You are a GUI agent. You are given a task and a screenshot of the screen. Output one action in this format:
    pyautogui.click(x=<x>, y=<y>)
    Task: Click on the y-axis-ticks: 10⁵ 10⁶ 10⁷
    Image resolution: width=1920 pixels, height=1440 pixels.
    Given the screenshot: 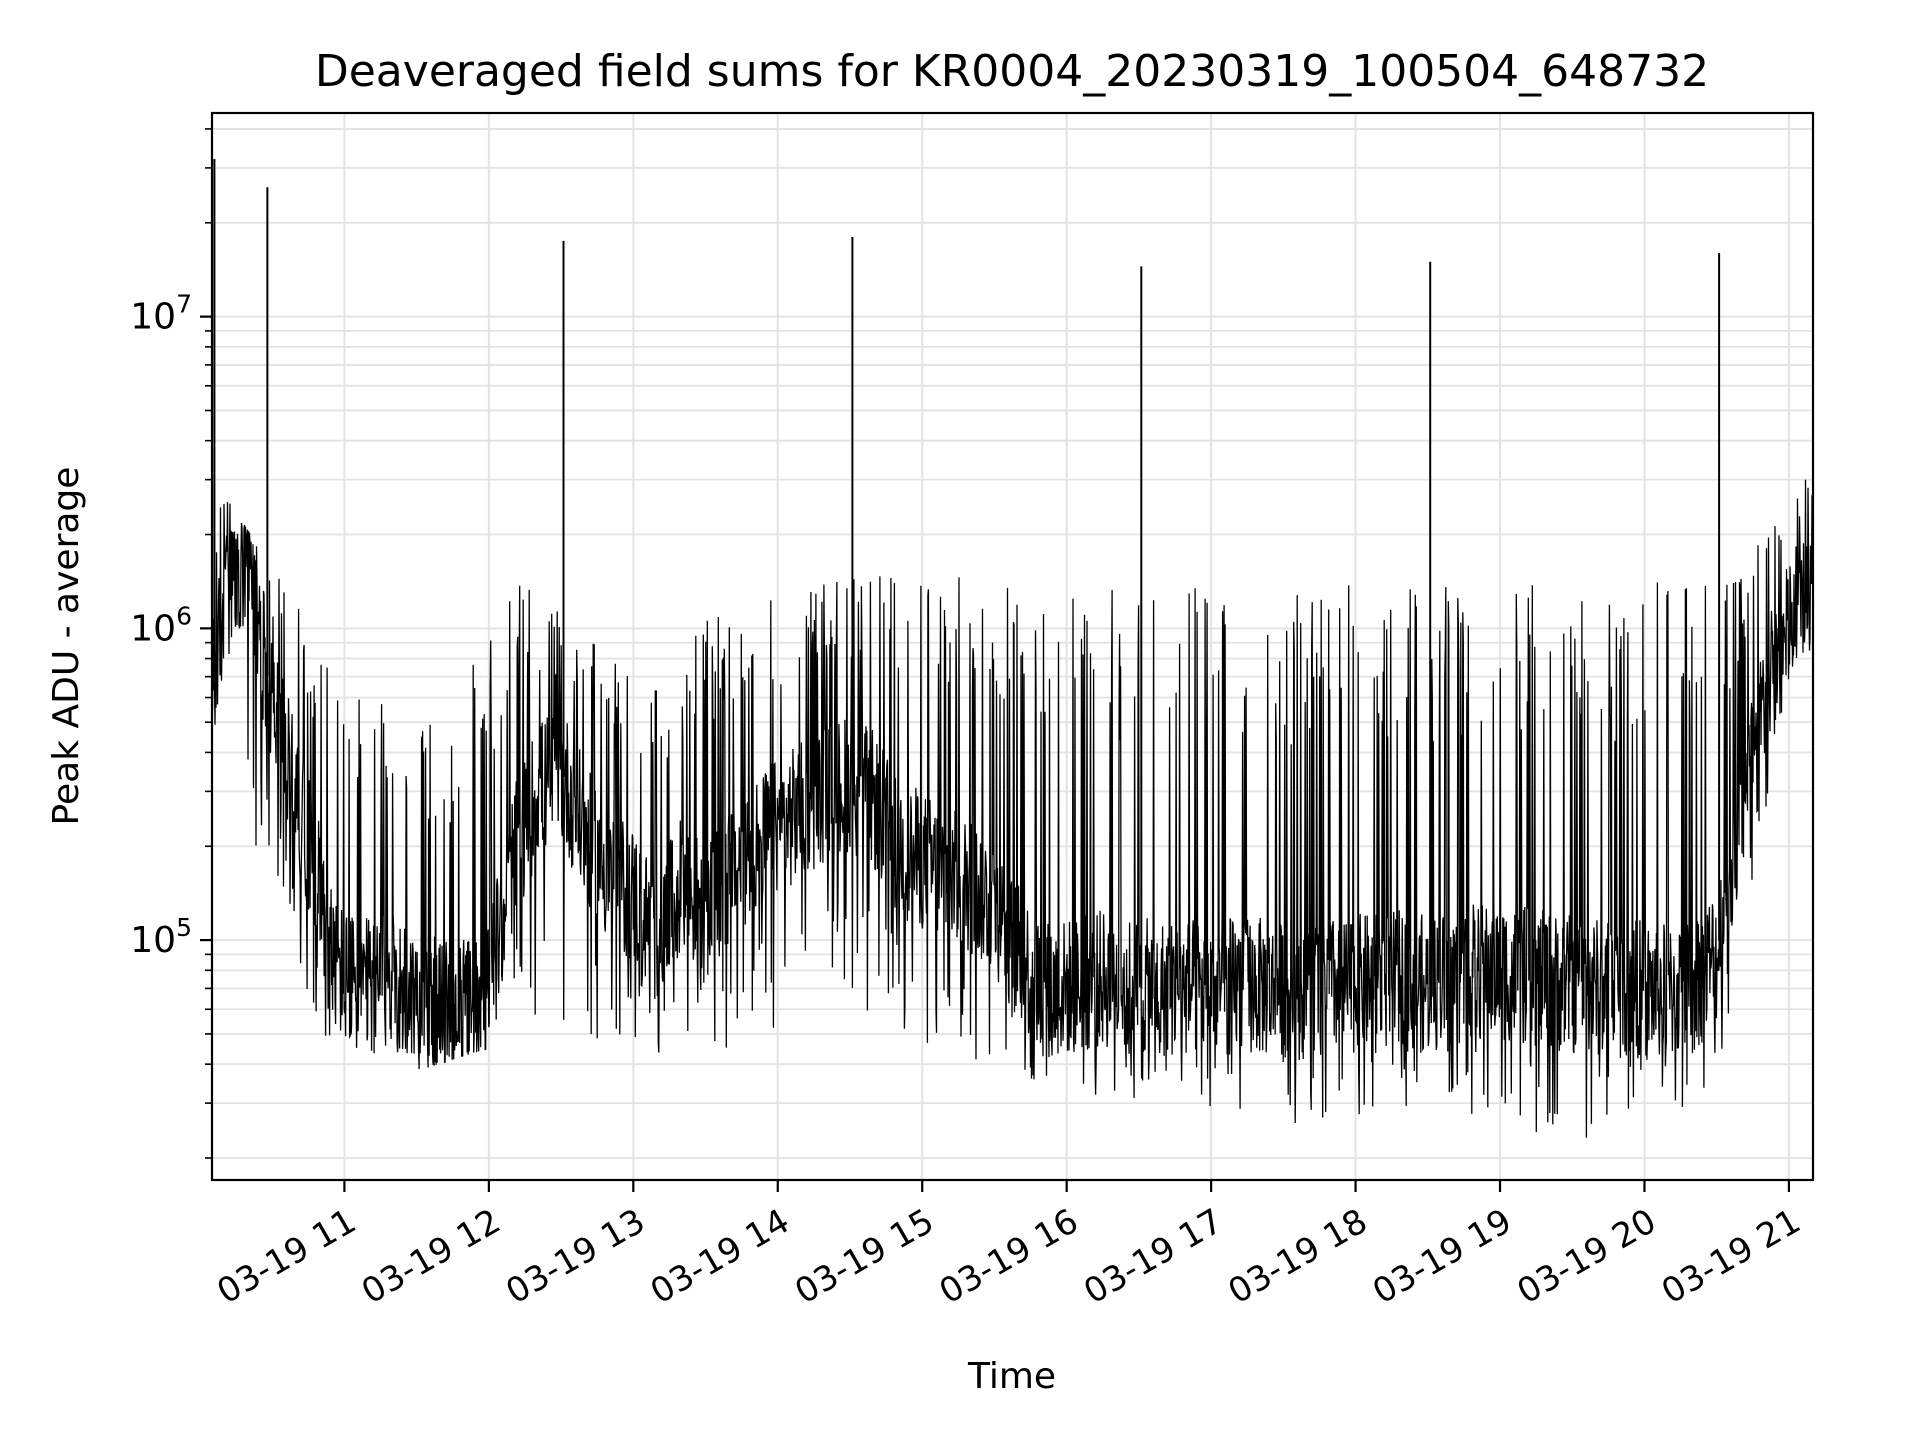 What is the action you would take?
    pyautogui.click(x=171, y=643)
    